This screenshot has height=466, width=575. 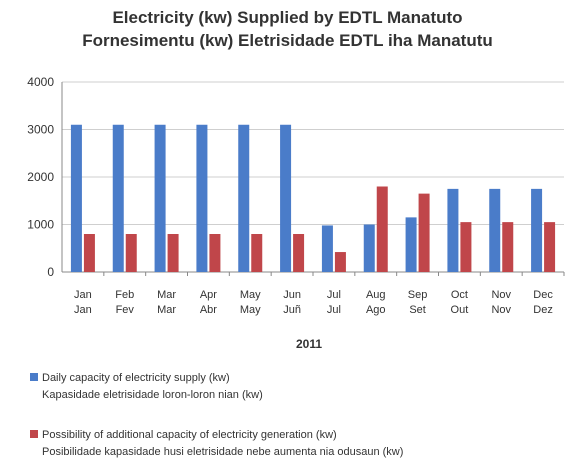 What do you see at coordinates (376, 295) in the screenshot?
I see `x-tick-label-en: Aug` at bounding box center [376, 295].